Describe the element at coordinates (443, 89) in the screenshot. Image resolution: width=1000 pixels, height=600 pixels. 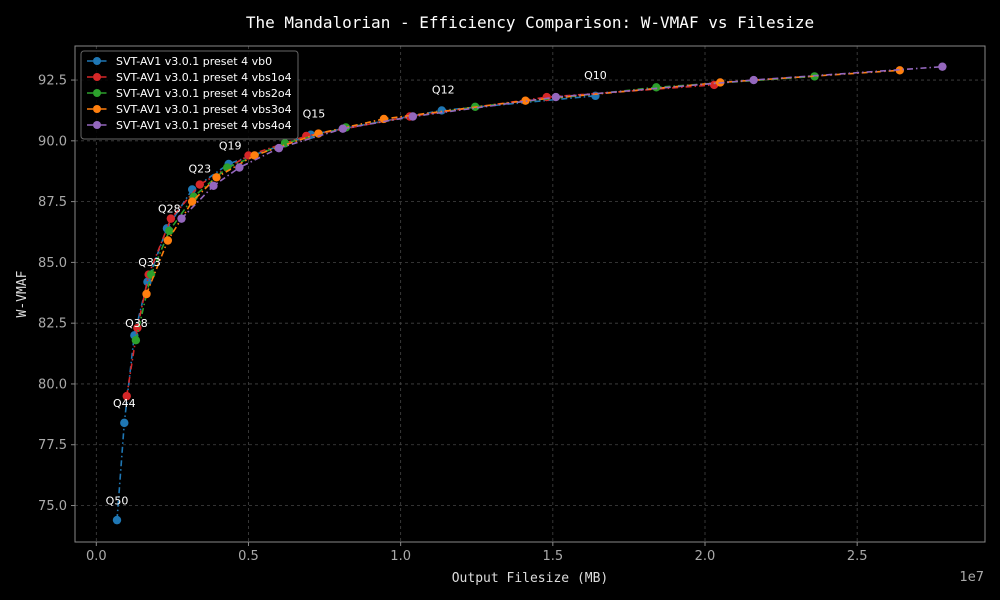
I see `quality-annotation: Q12` at that location.